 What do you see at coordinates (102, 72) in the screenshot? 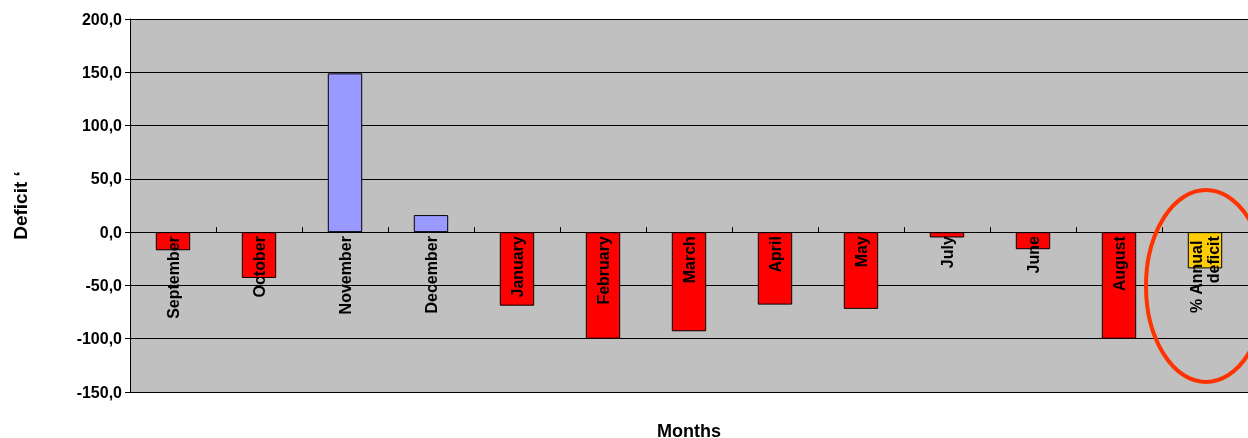
I see `y-tick-label: 150,0` at bounding box center [102, 72].